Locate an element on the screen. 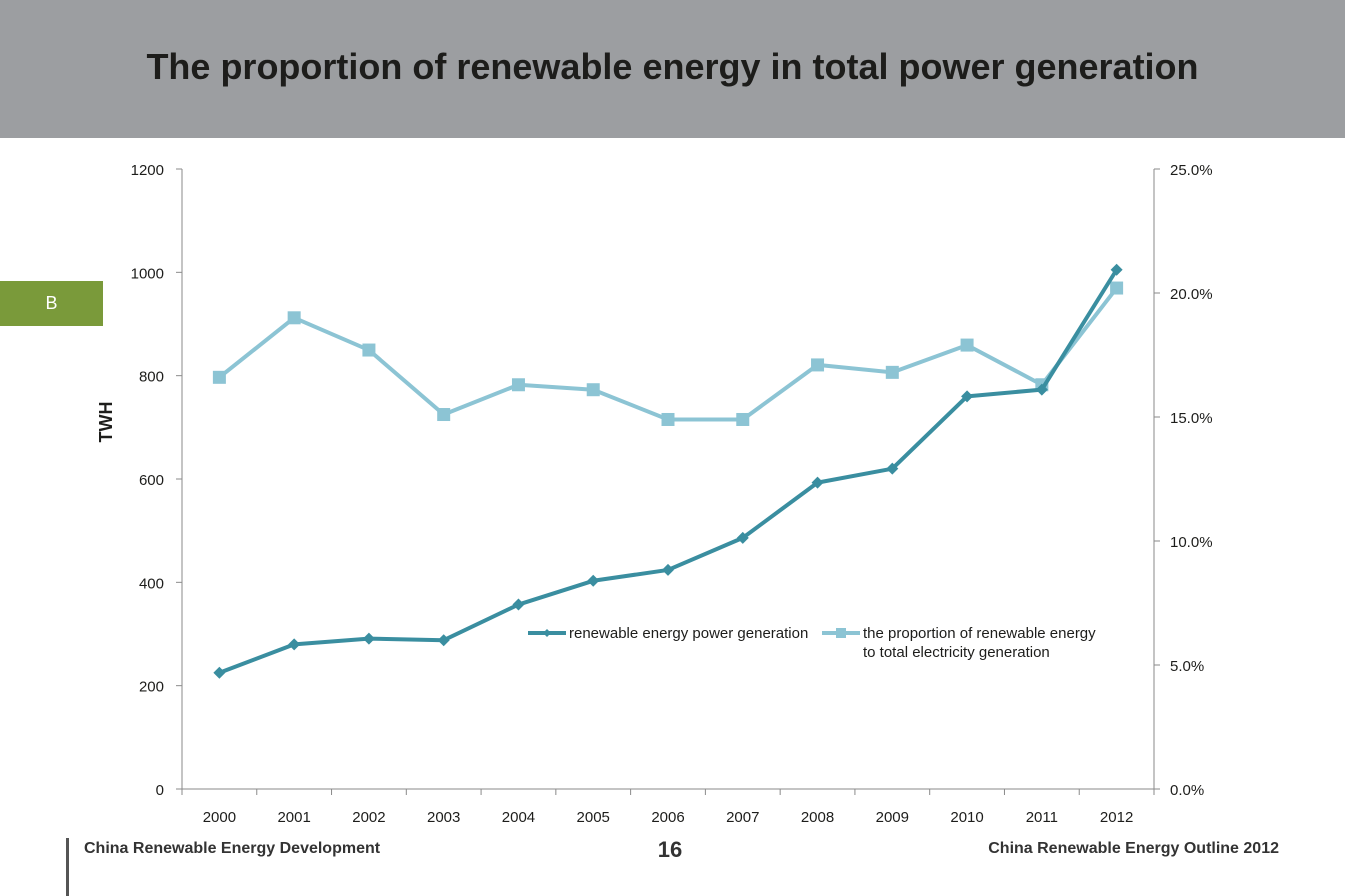 The image size is (1345, 896). footer-left-text: China Renewable Energy Development is located at coordinates (232, 848).